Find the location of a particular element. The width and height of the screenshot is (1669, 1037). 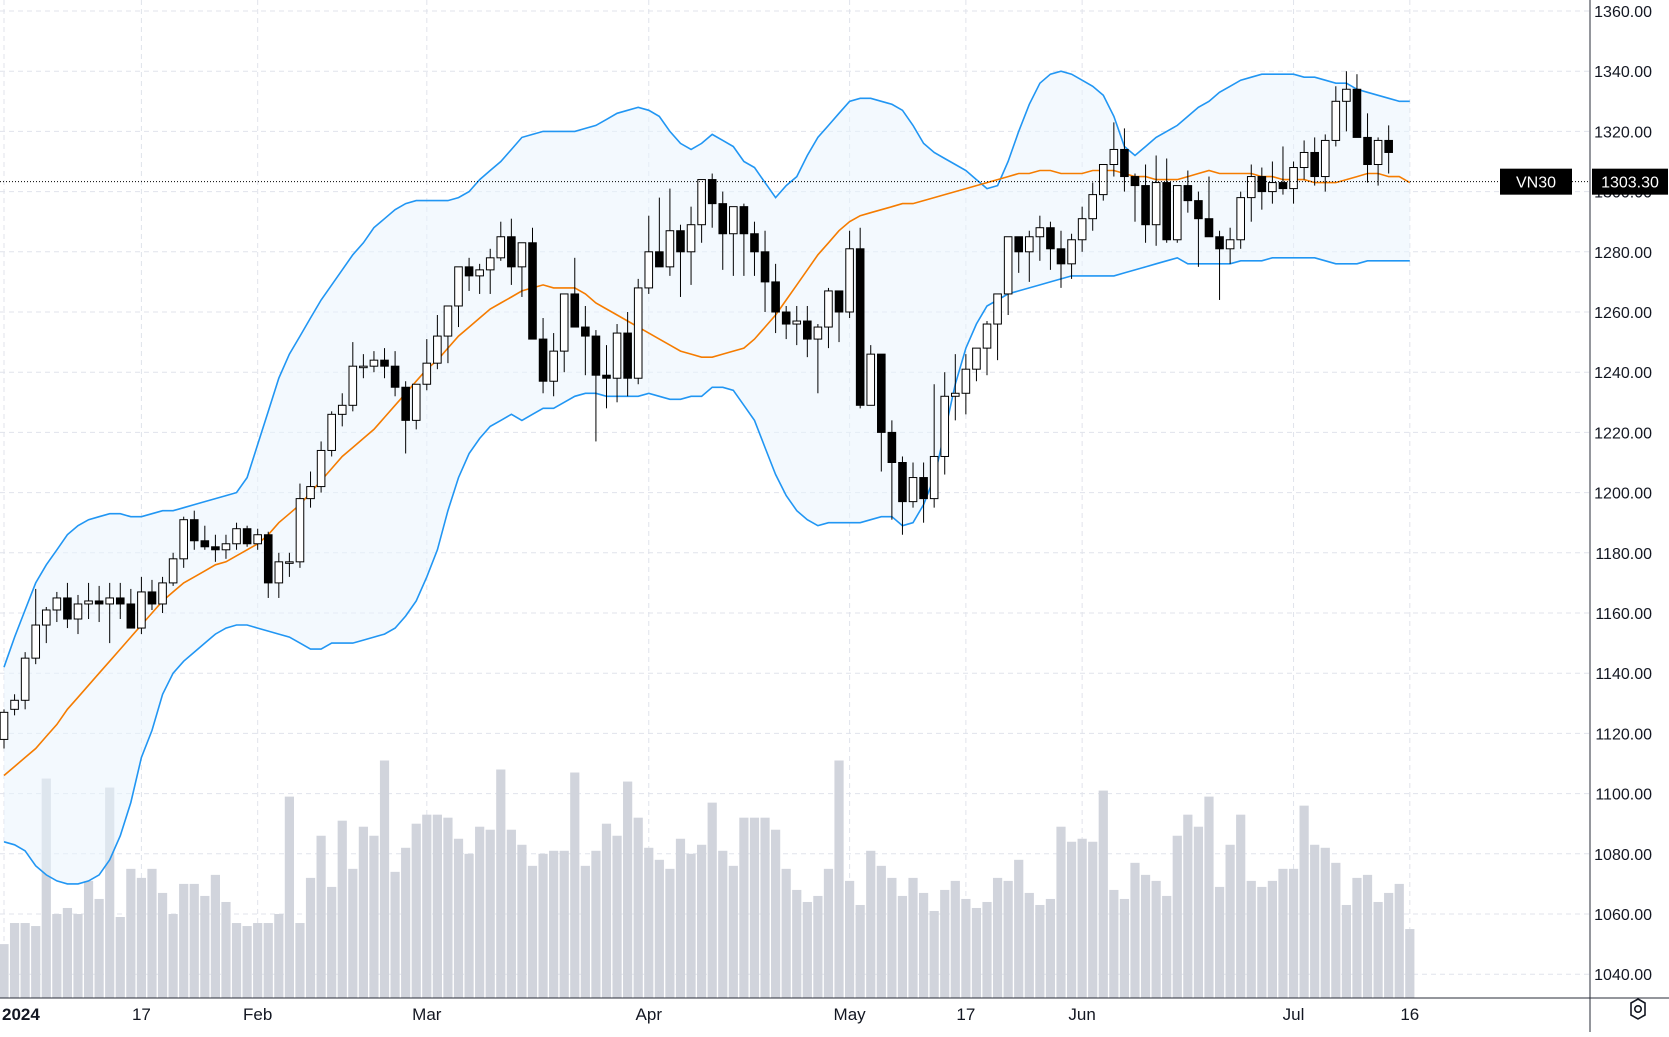

last-price-label: 1303.30 is located at coordinates (1630, 183).